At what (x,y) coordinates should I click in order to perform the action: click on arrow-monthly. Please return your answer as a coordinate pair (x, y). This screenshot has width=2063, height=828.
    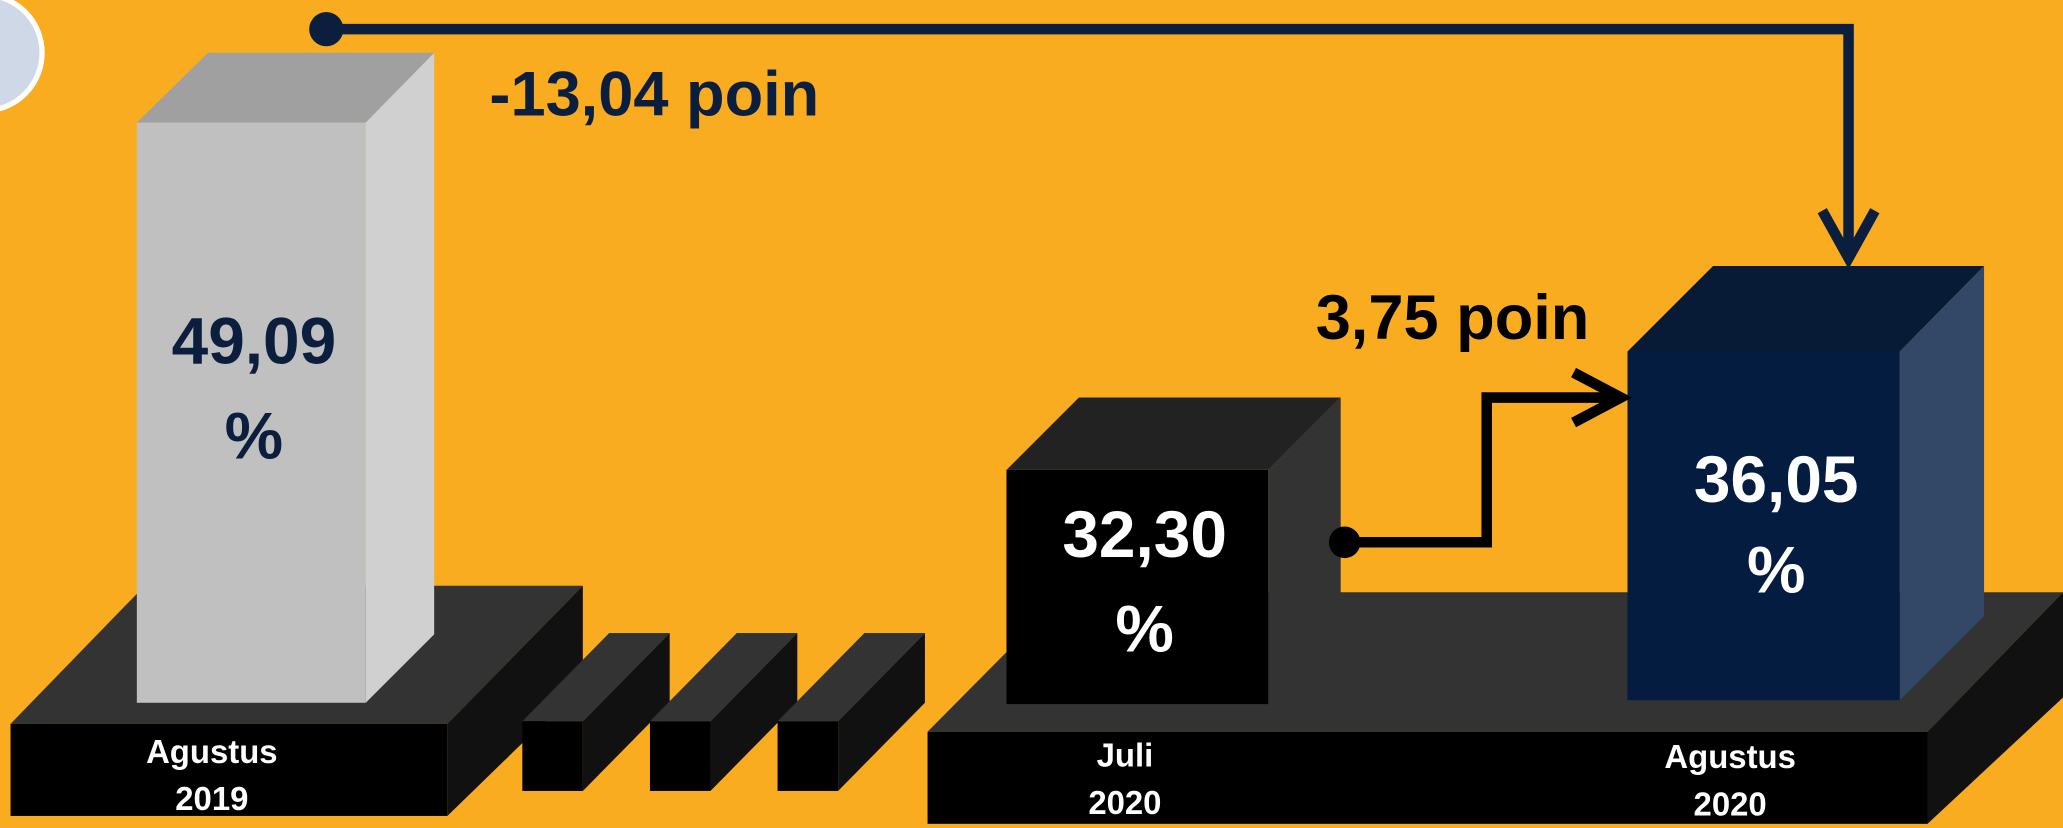
    Looking at the image, I should click on (1480, 463).